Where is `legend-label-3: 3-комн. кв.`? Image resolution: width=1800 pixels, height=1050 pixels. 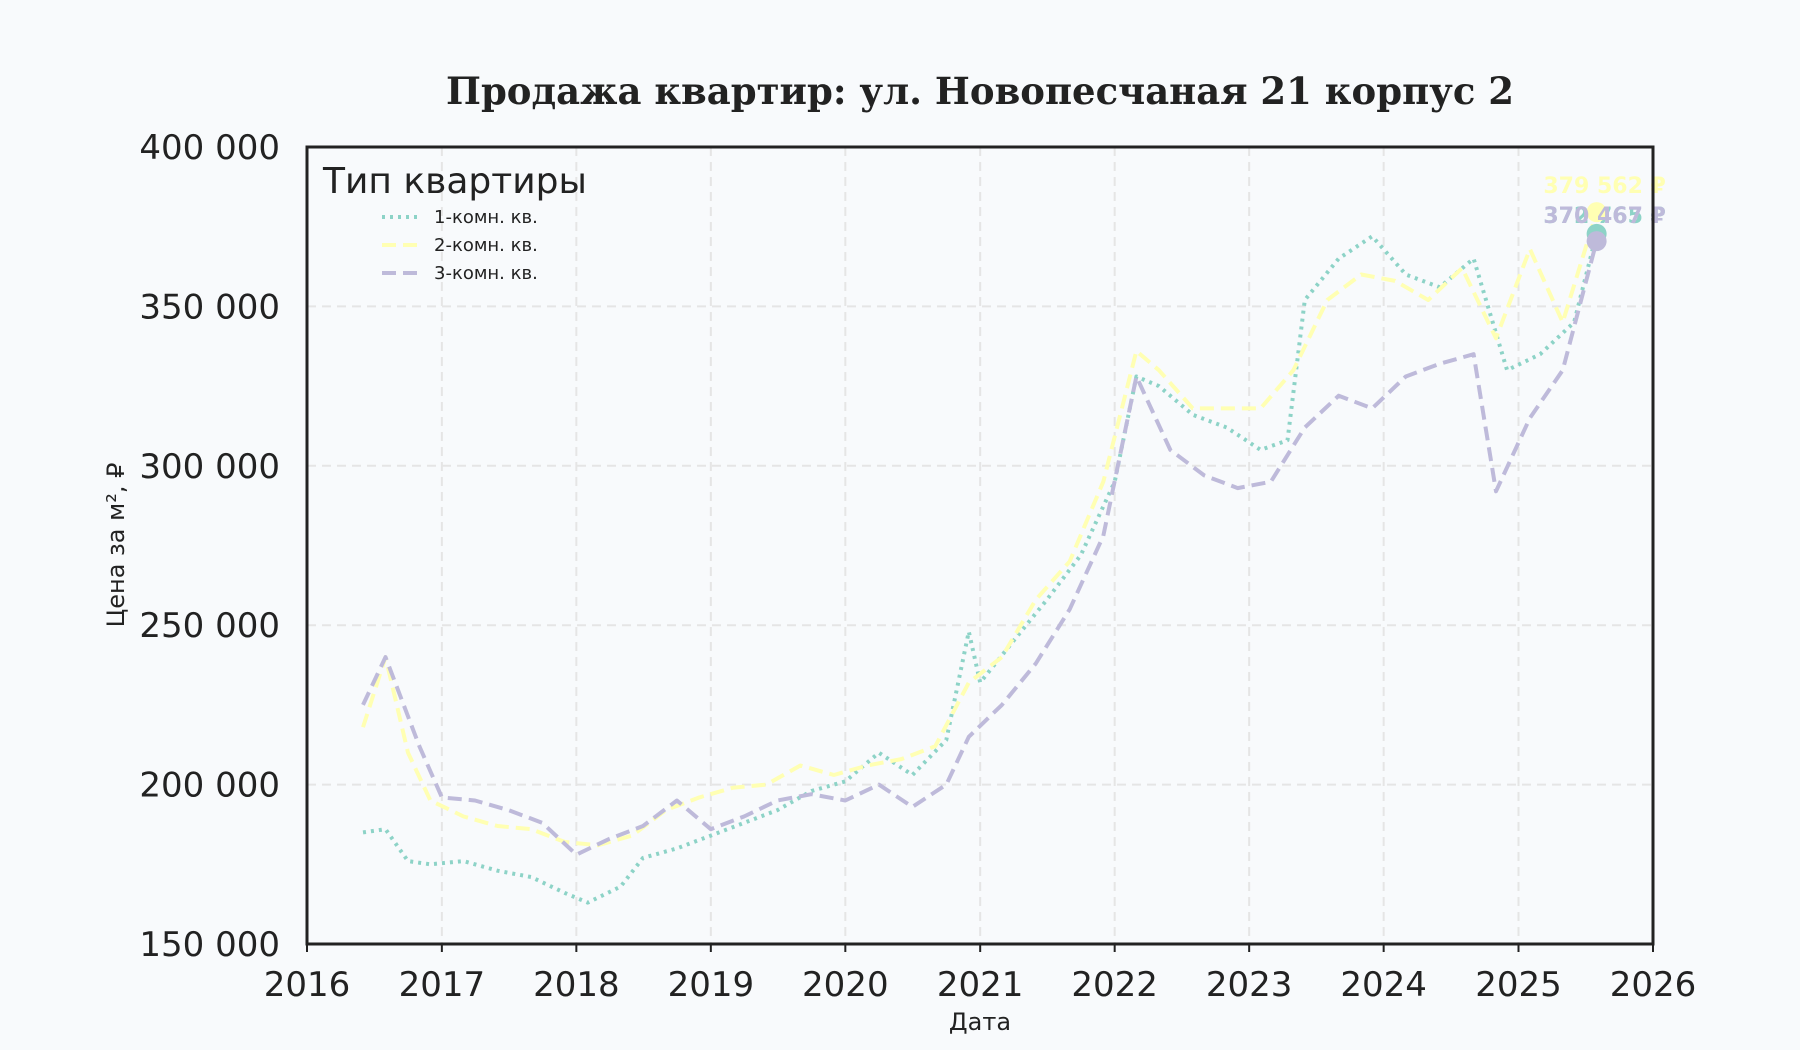
legend-label-3: 3-комн. кв. is located at coordinates (486, 273).